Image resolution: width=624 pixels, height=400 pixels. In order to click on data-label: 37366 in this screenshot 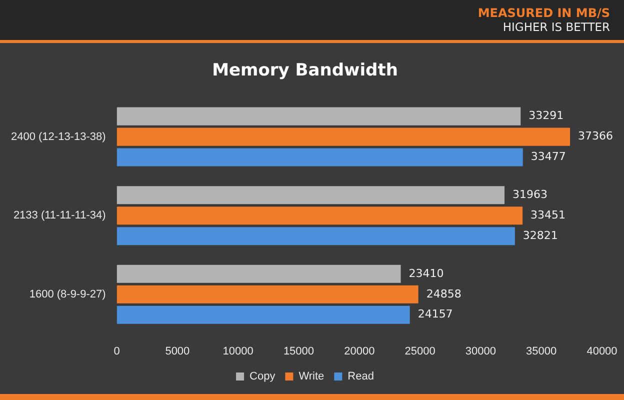, I will do `click(596, 136)`.